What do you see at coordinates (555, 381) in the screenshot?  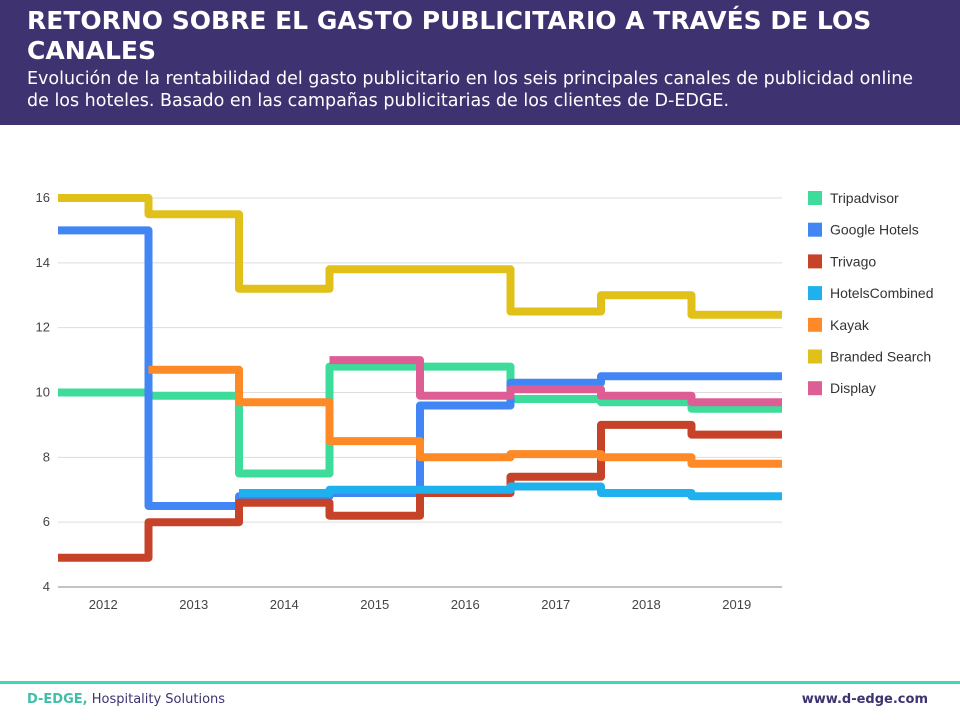 I see `series-line-display` at bounding box center [555, 381].